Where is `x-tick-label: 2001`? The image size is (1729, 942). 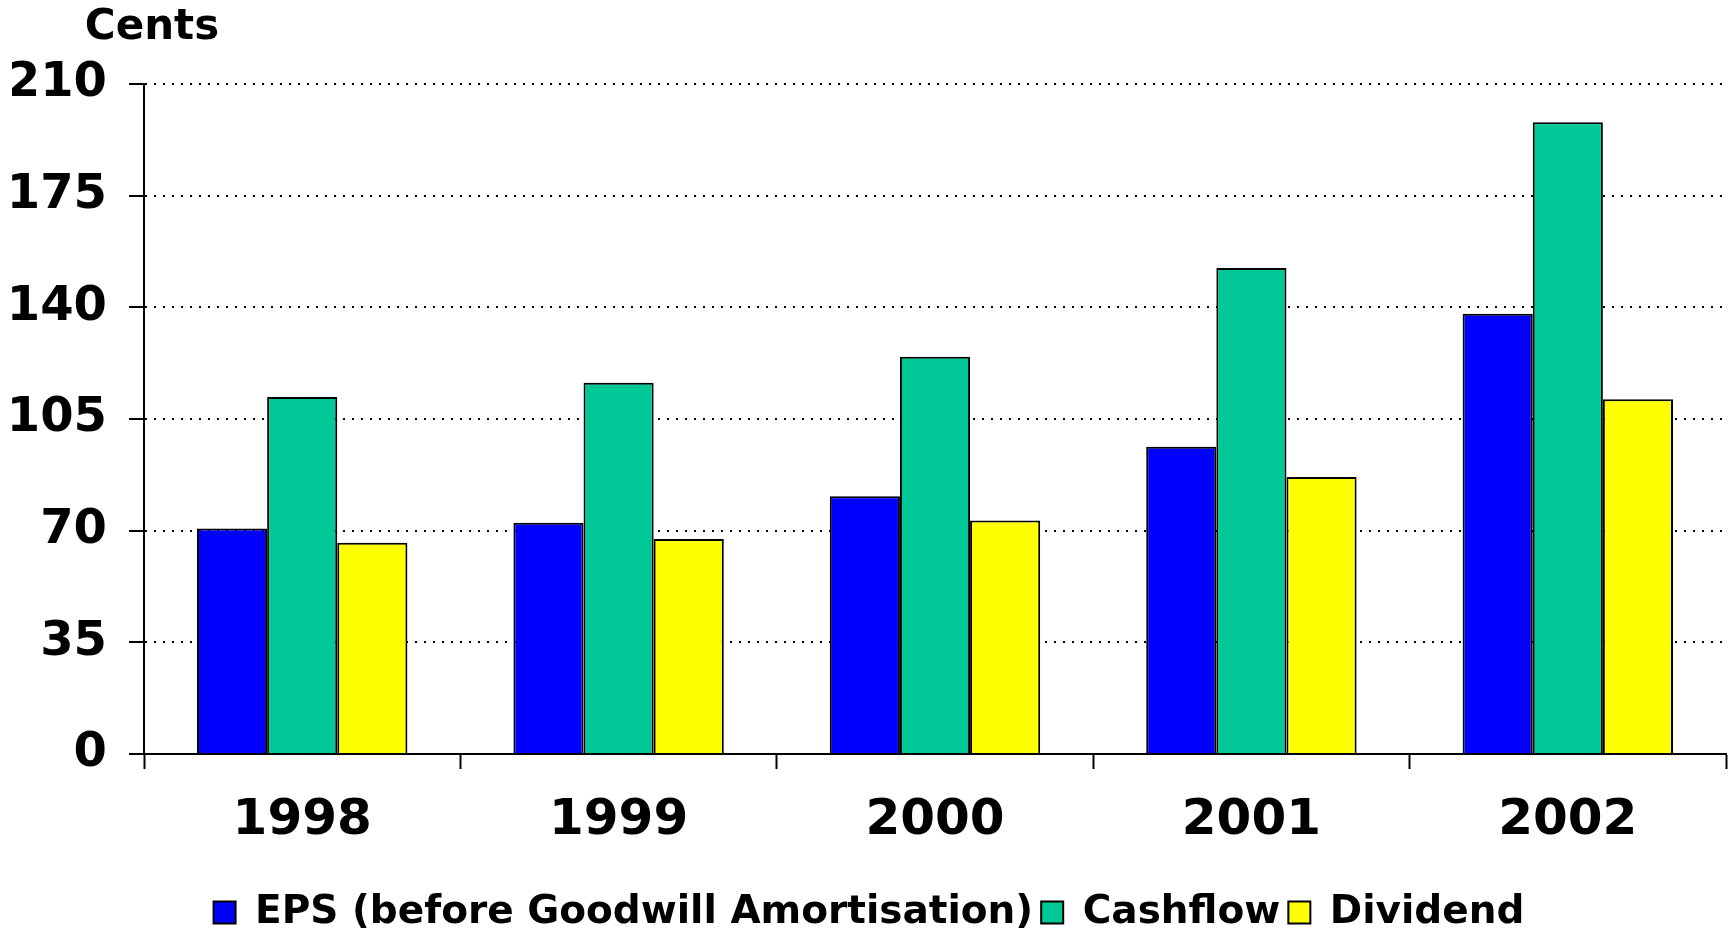 x-tick-label: 2001 is located at coordinates (1251, 816).